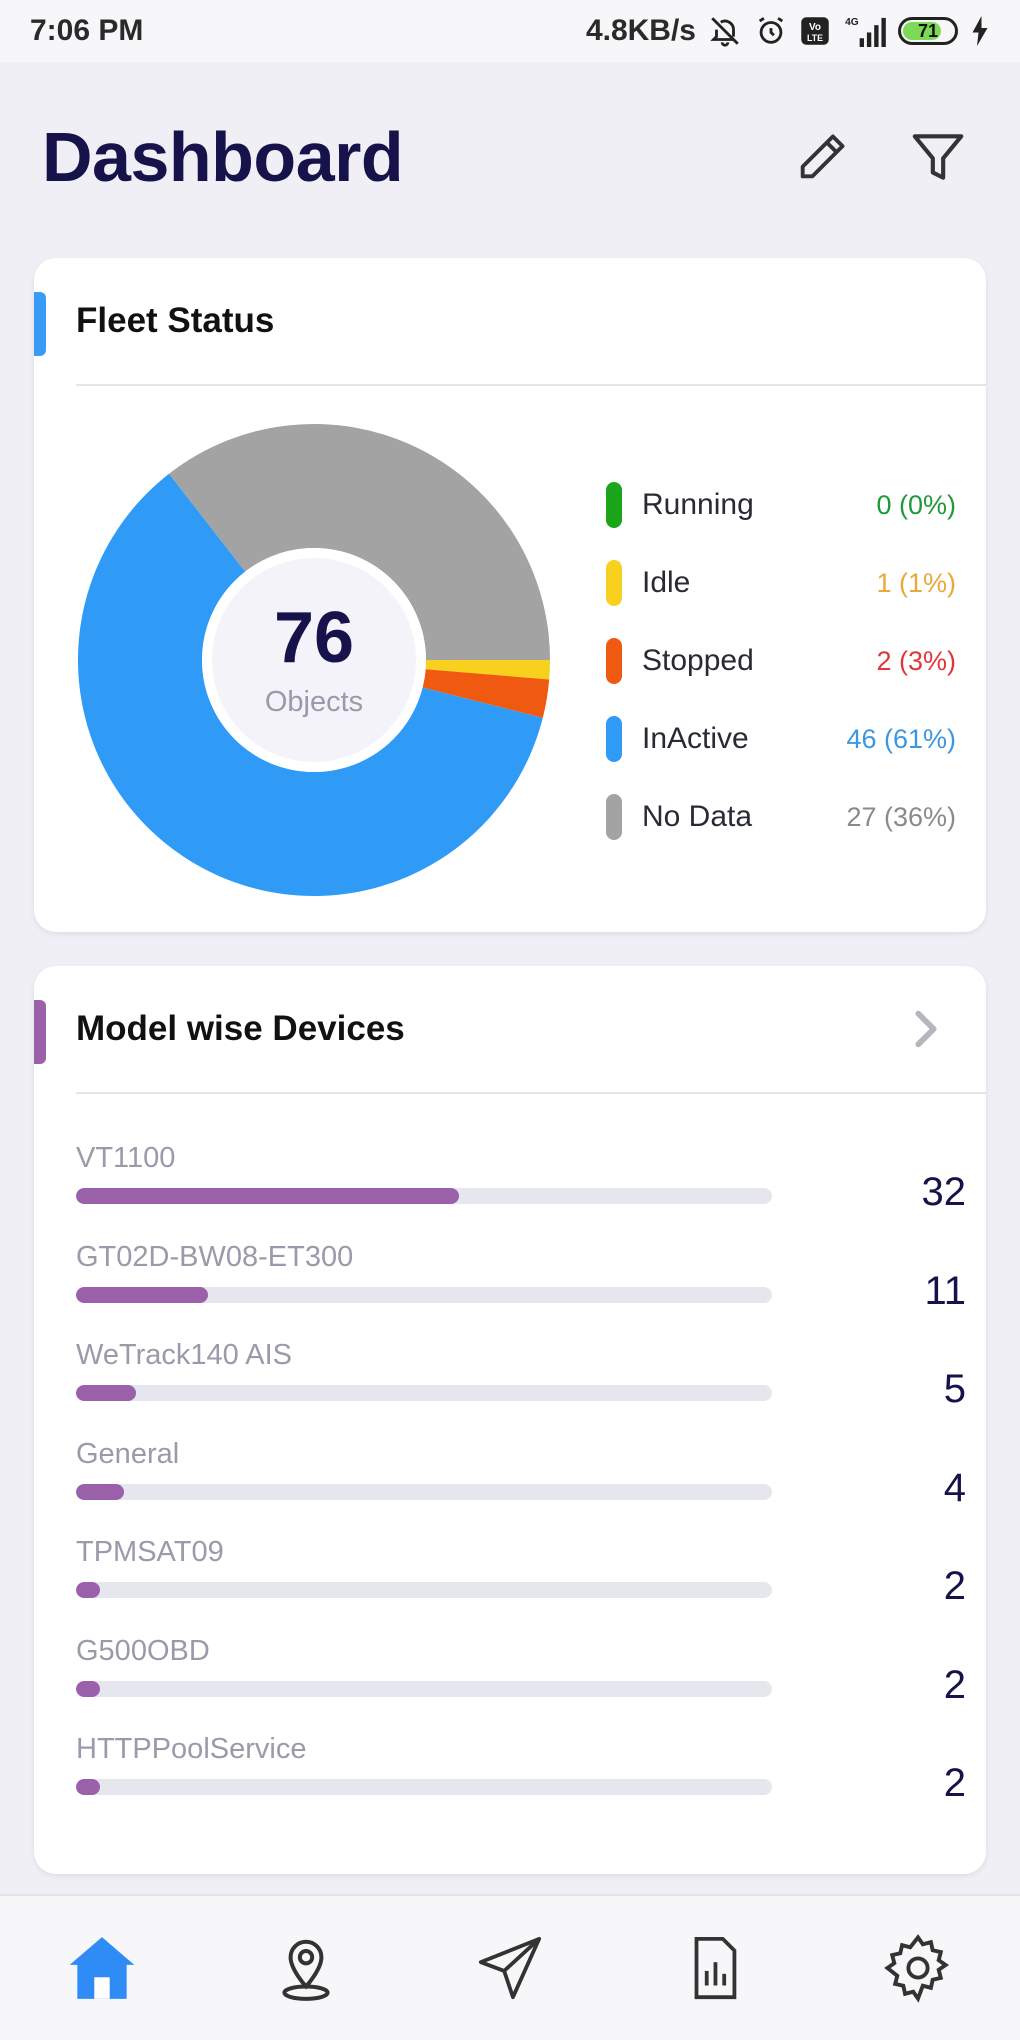 The width and height of the screenshot is (1020, 2040). What do you see at coordinates (191, 1749) in the screenshot?
I see `model-name: HTTPPoolService` at bounding box center [191, 1749].